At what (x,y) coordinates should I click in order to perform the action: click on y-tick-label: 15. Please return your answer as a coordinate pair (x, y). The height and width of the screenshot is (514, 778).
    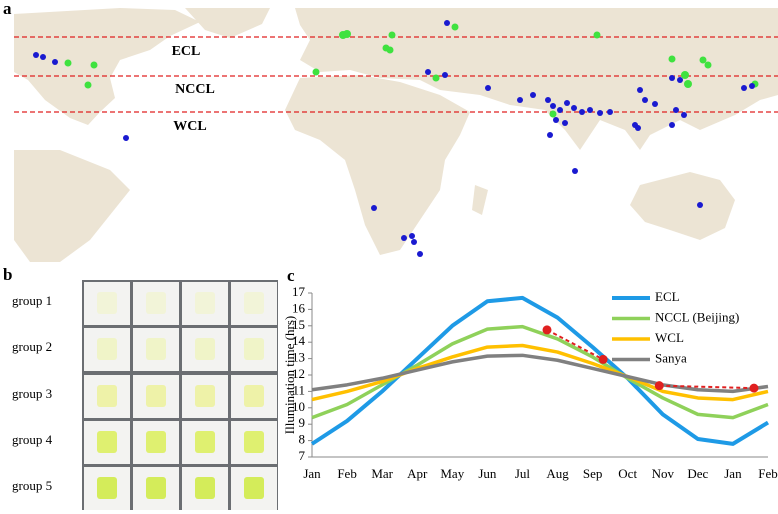
    Looking at the image, I should click on (298, 324).